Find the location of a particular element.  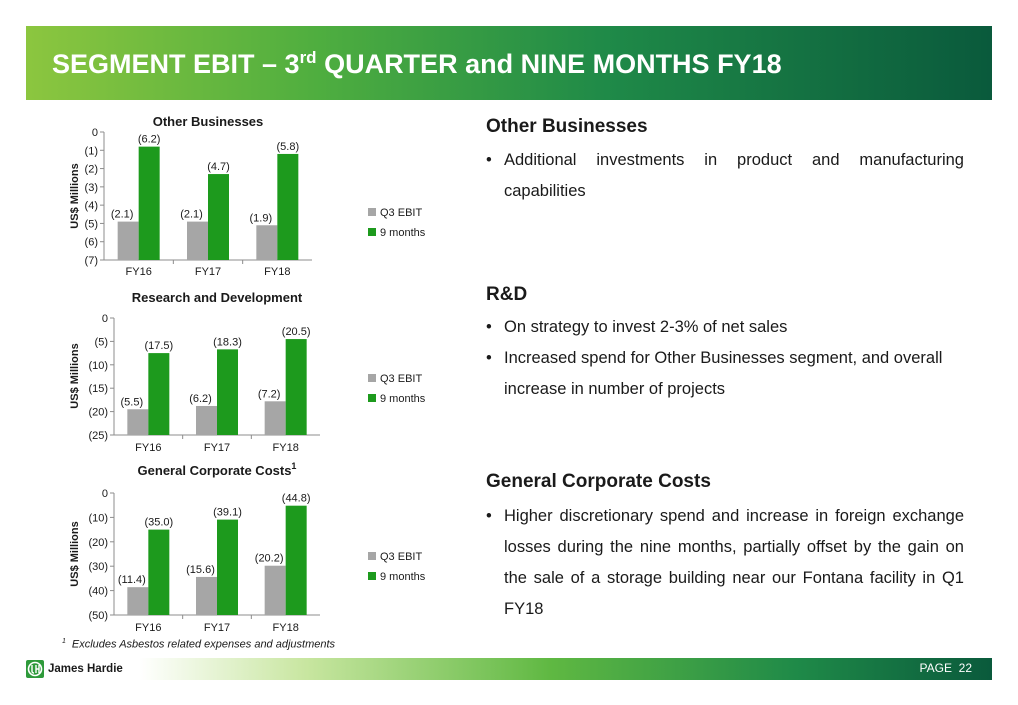

y-tick-label: (10) is located at coordinates (98, 366).